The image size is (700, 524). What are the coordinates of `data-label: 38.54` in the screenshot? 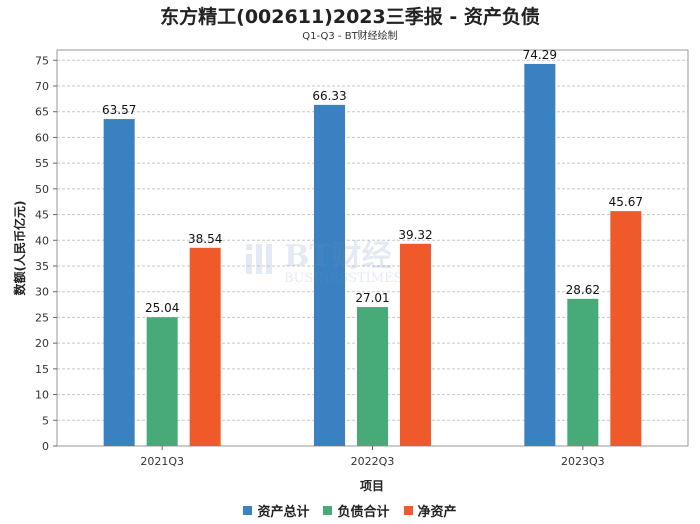 It's located at (205, 239).